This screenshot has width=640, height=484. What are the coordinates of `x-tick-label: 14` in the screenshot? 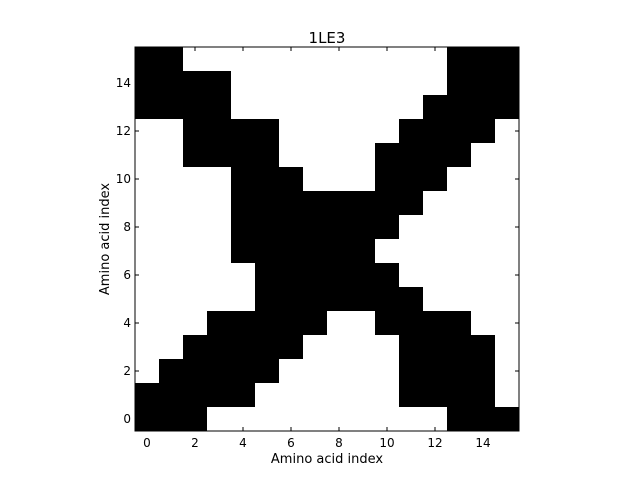 It's located at (482, 443).